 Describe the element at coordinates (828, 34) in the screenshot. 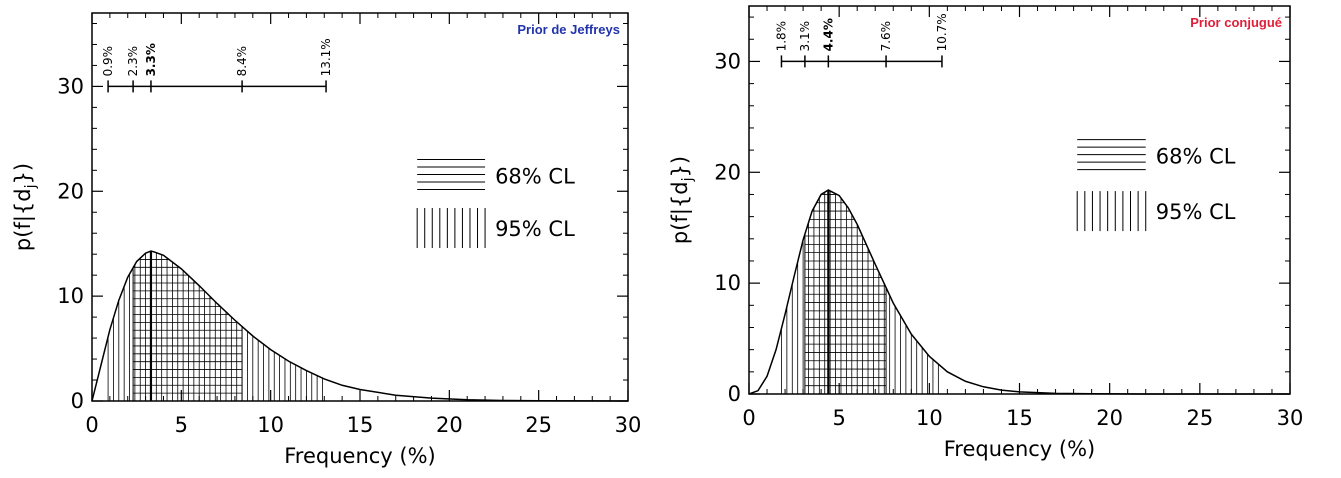

I see `ci-value-label: 4.4%` at that location.